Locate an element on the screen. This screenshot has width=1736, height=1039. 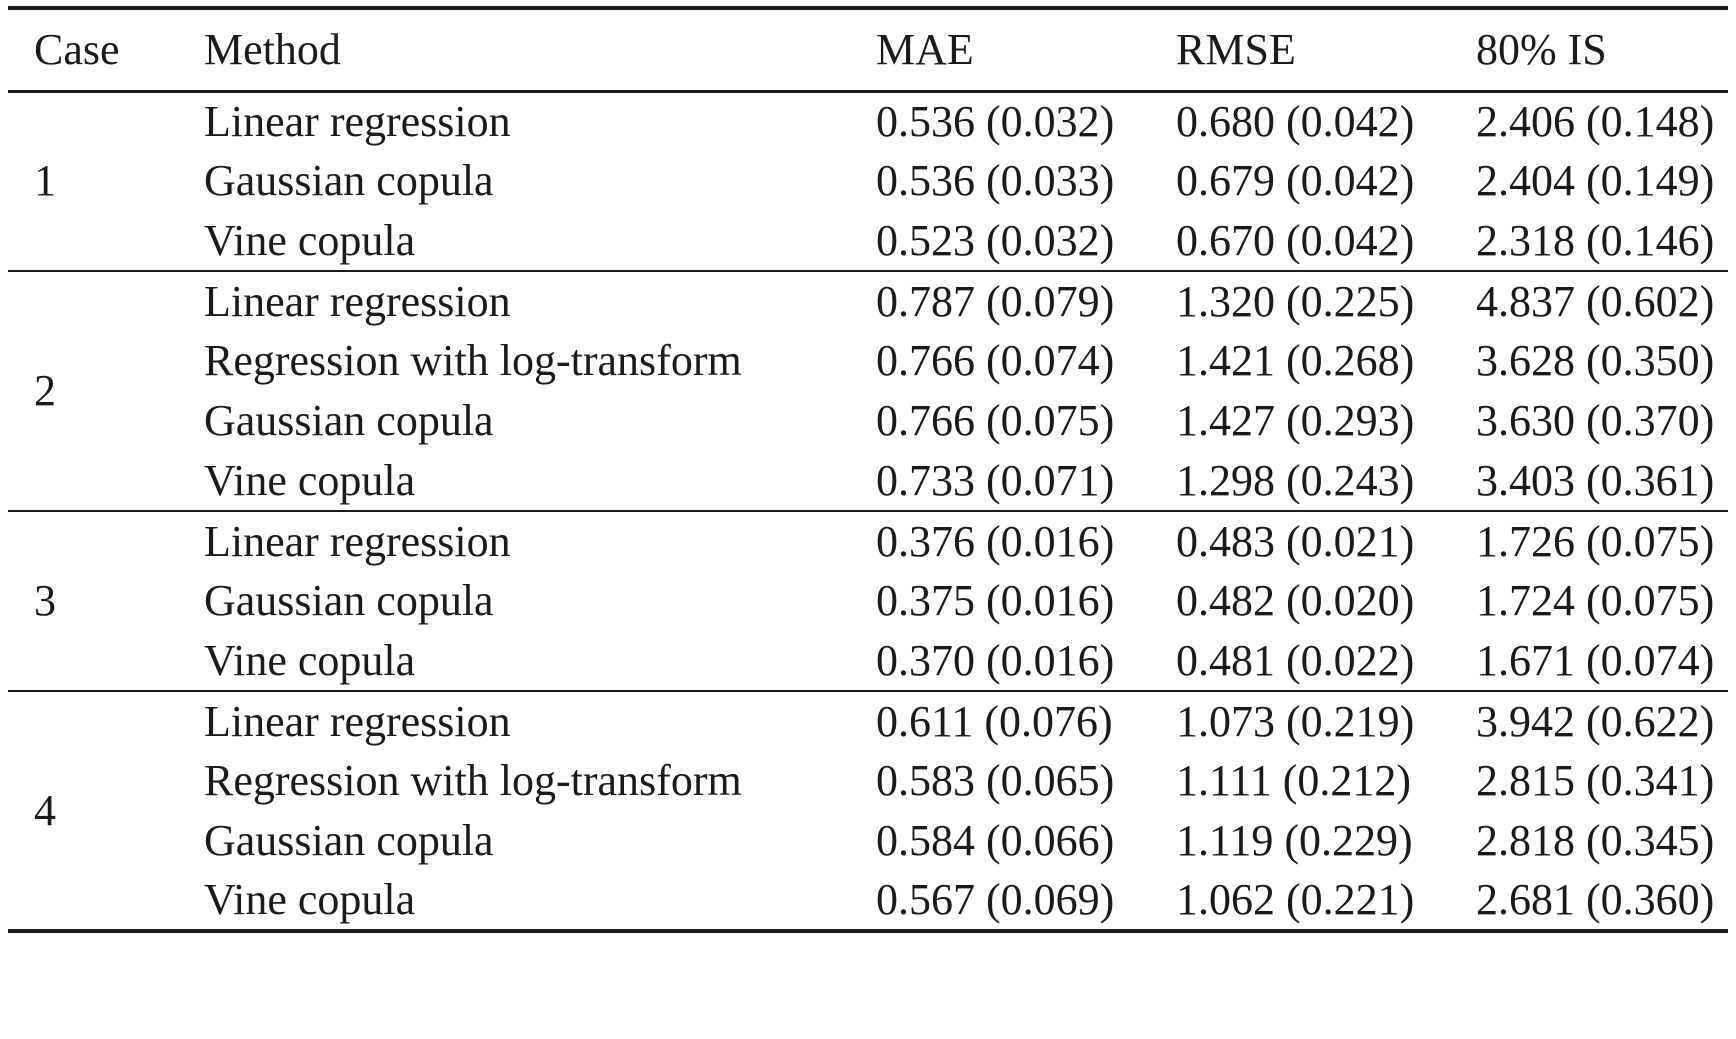
rmse-cell: 1.320 (0.225) is located at coordinates (1295, 301).